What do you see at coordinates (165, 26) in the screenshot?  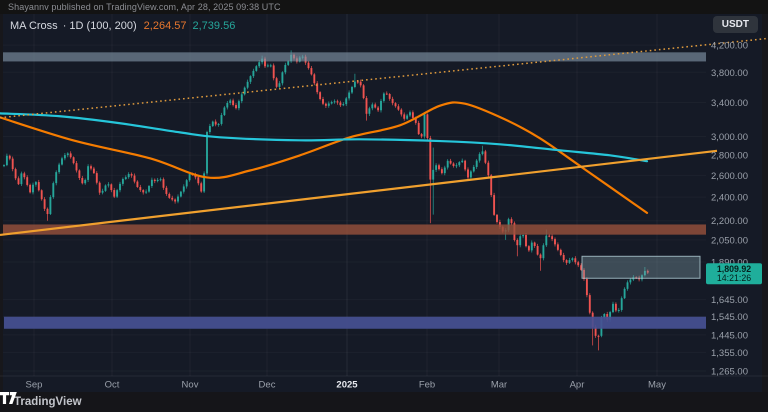 I see `ma-fast-value: 2,264.57` at bounding box center [165, 26].